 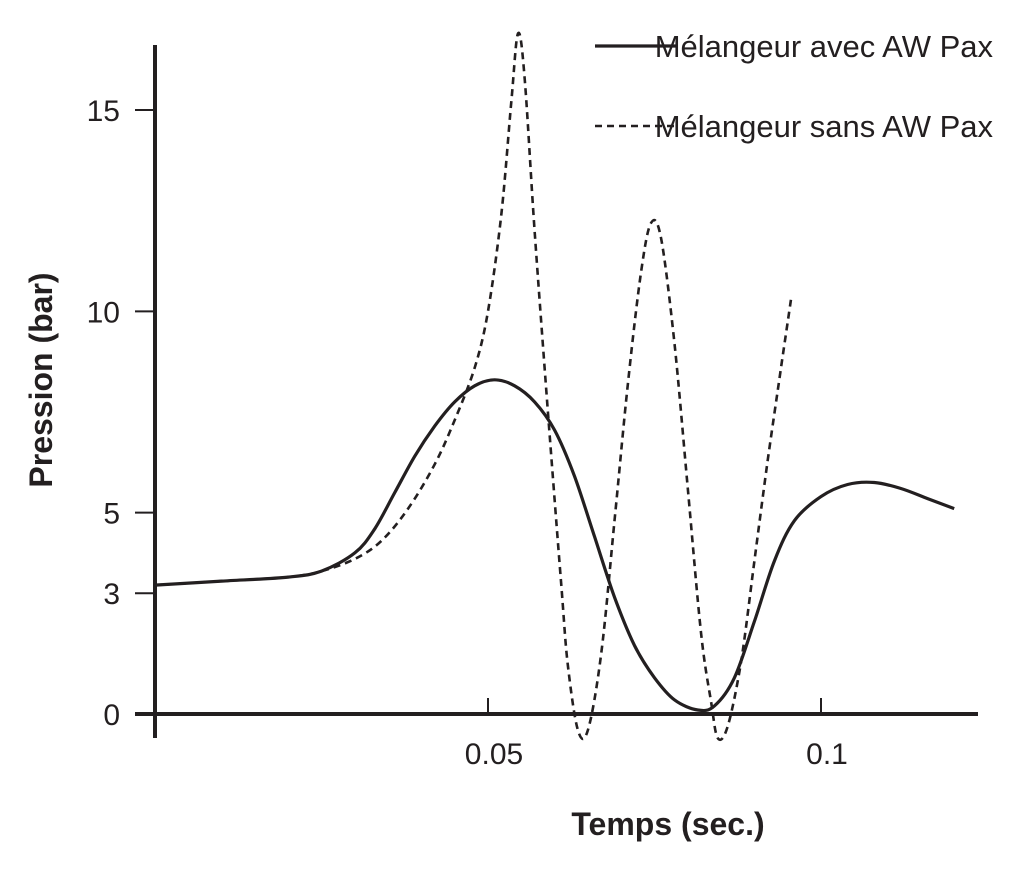 I want to click on legend-label: Mélangeur sans AW Pax, so click(x=824, y=126).